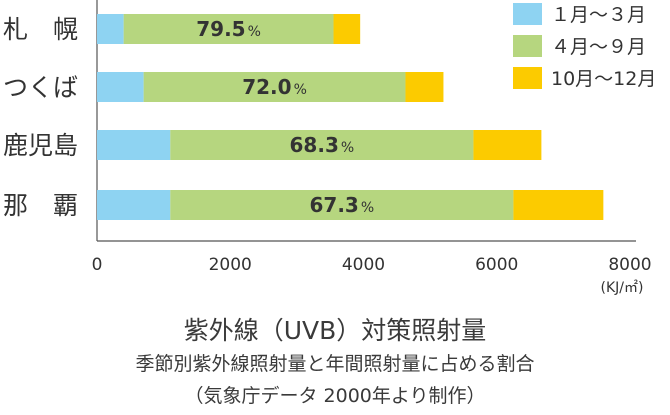 This screenshot has width=670, height=415. What do you see at coordinates (97, 265) in the screenshot?
I see `x-tick-label: 0` at bounding box center [97, 265].